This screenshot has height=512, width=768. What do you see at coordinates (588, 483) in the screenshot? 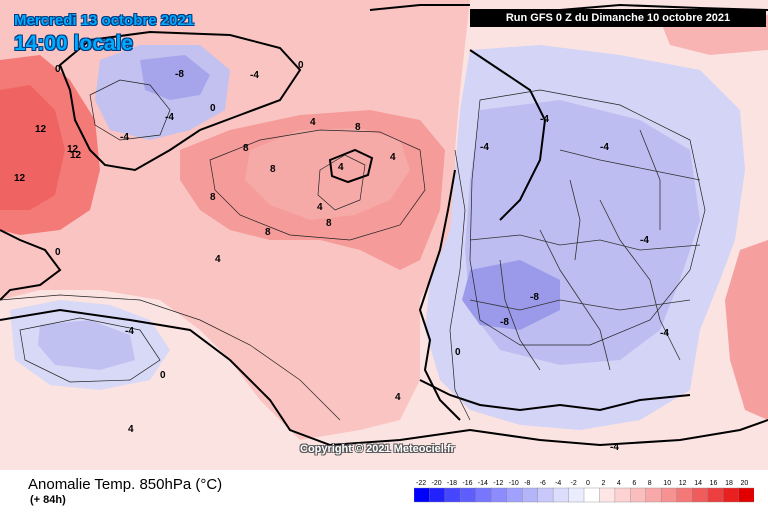
I see `legend-tick-label: 0` at bounding box center [588, 483].